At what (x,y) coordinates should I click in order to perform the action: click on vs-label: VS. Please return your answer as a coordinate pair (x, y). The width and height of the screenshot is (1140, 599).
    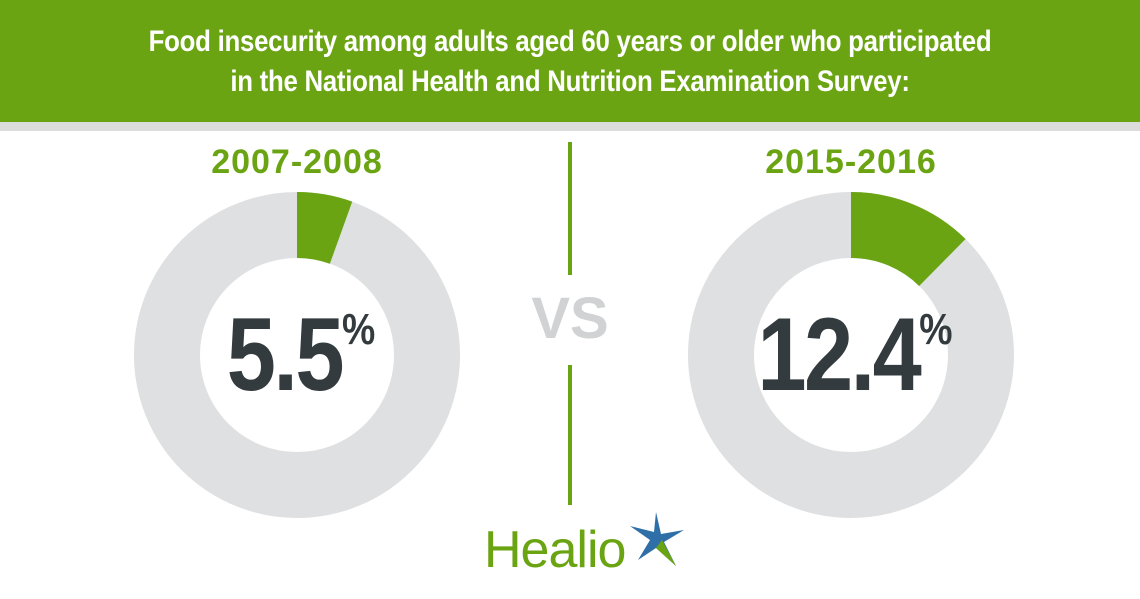
    Looking at the image, I should click on (570, 318).